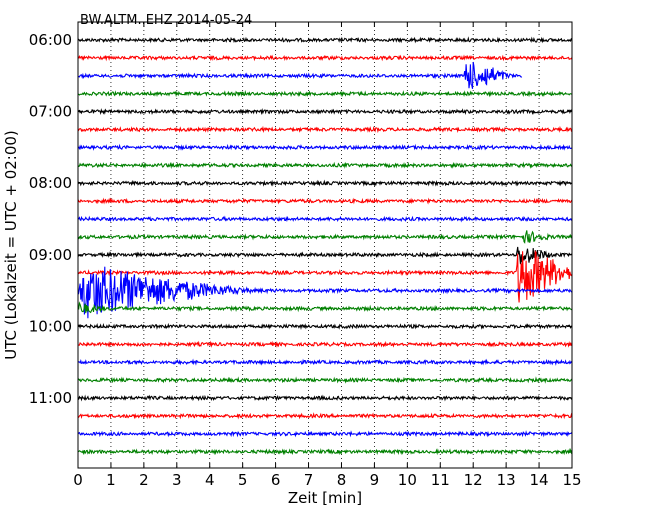 The height and width of the screenshot is (520, 650). I want to click on y-tick-label: 08:00, so click(50, 183).